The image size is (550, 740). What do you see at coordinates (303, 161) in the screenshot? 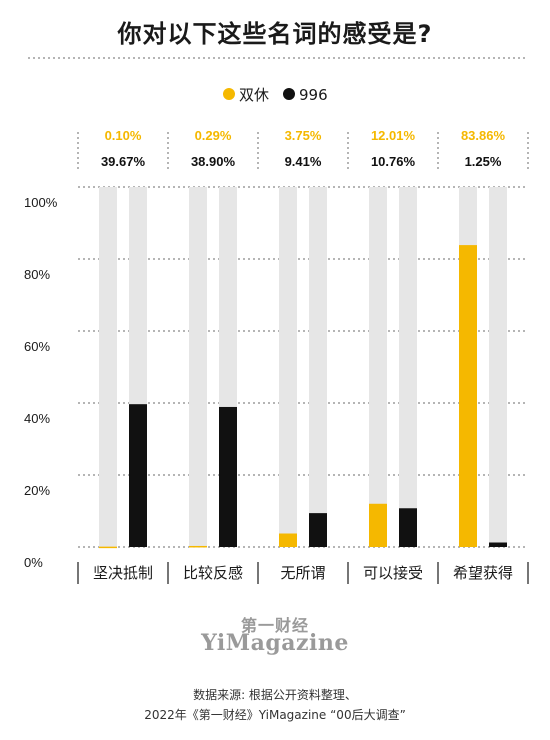
I see `value-label-996: 9.41%` at bounding box center [303, 161].